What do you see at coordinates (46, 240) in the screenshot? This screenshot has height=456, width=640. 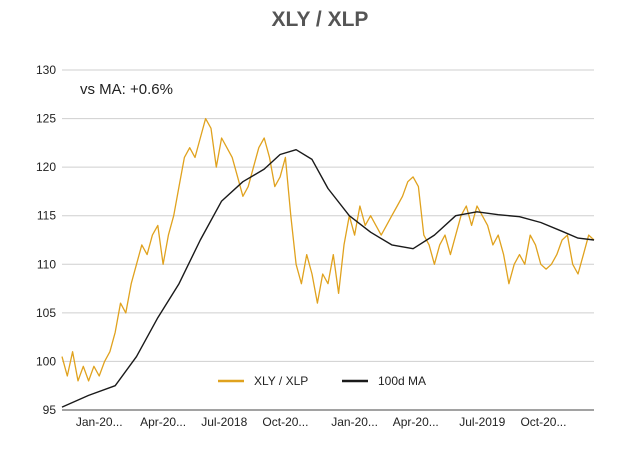 I see `y-axis-tick-labels: 95 100 105 110 115 120 125 130` at bounding box center [46, 240].